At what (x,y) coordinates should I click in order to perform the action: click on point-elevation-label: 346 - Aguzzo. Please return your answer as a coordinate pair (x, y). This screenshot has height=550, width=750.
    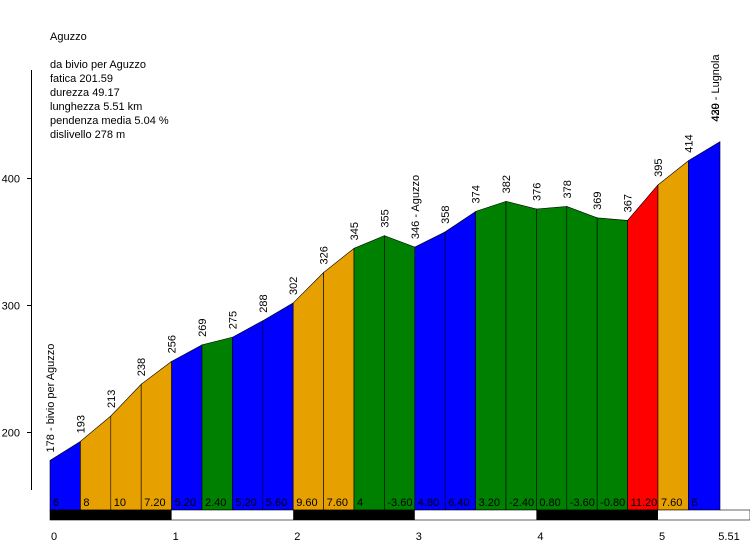
    Looking at the image, I should click on (416, 207).